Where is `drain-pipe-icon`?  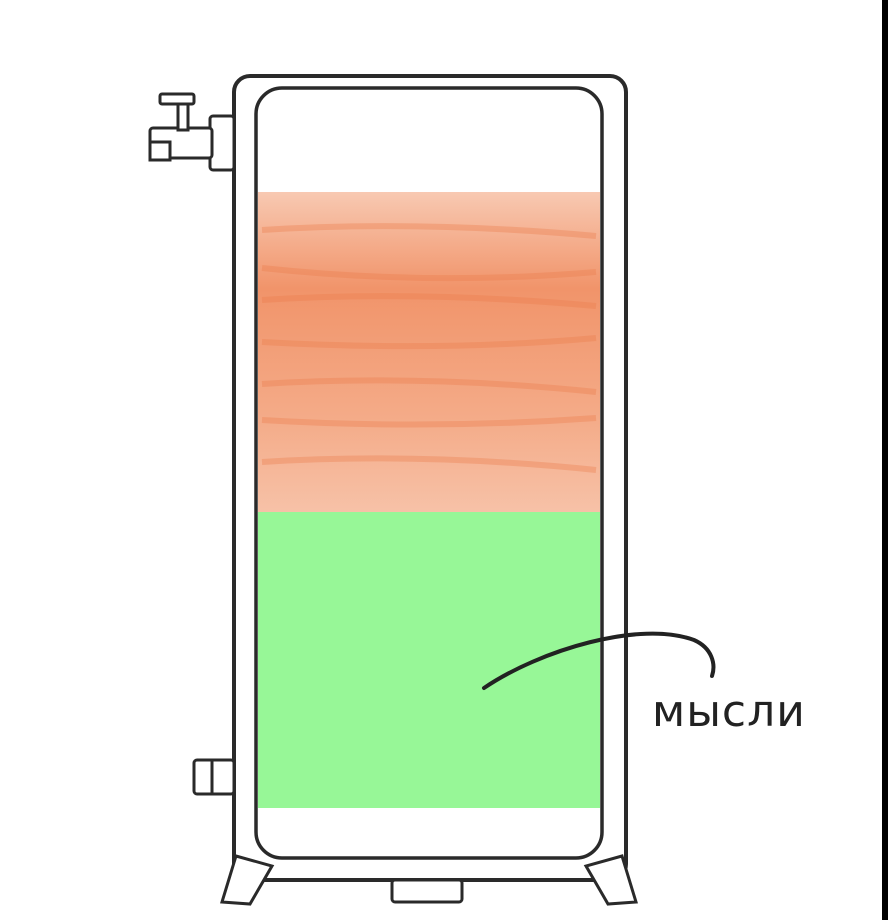
drain-pipe-icon is located at coordinates (214, 777).